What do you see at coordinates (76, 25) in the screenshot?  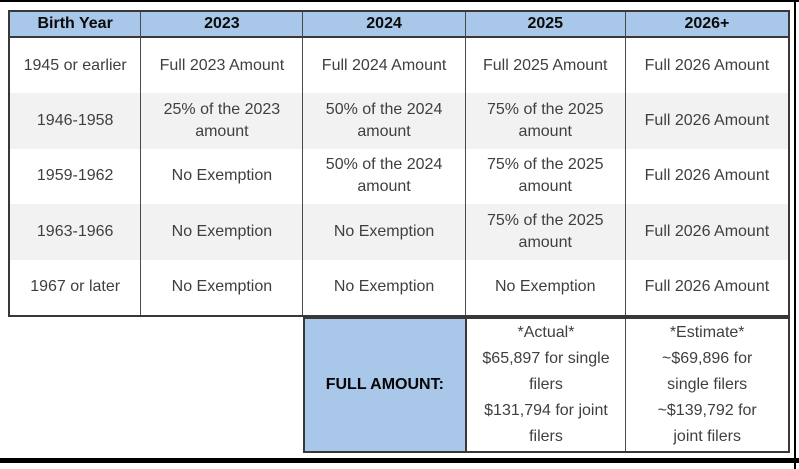 I see `column-header-birth-year: Birth Year` at bounding box center [76, 25].